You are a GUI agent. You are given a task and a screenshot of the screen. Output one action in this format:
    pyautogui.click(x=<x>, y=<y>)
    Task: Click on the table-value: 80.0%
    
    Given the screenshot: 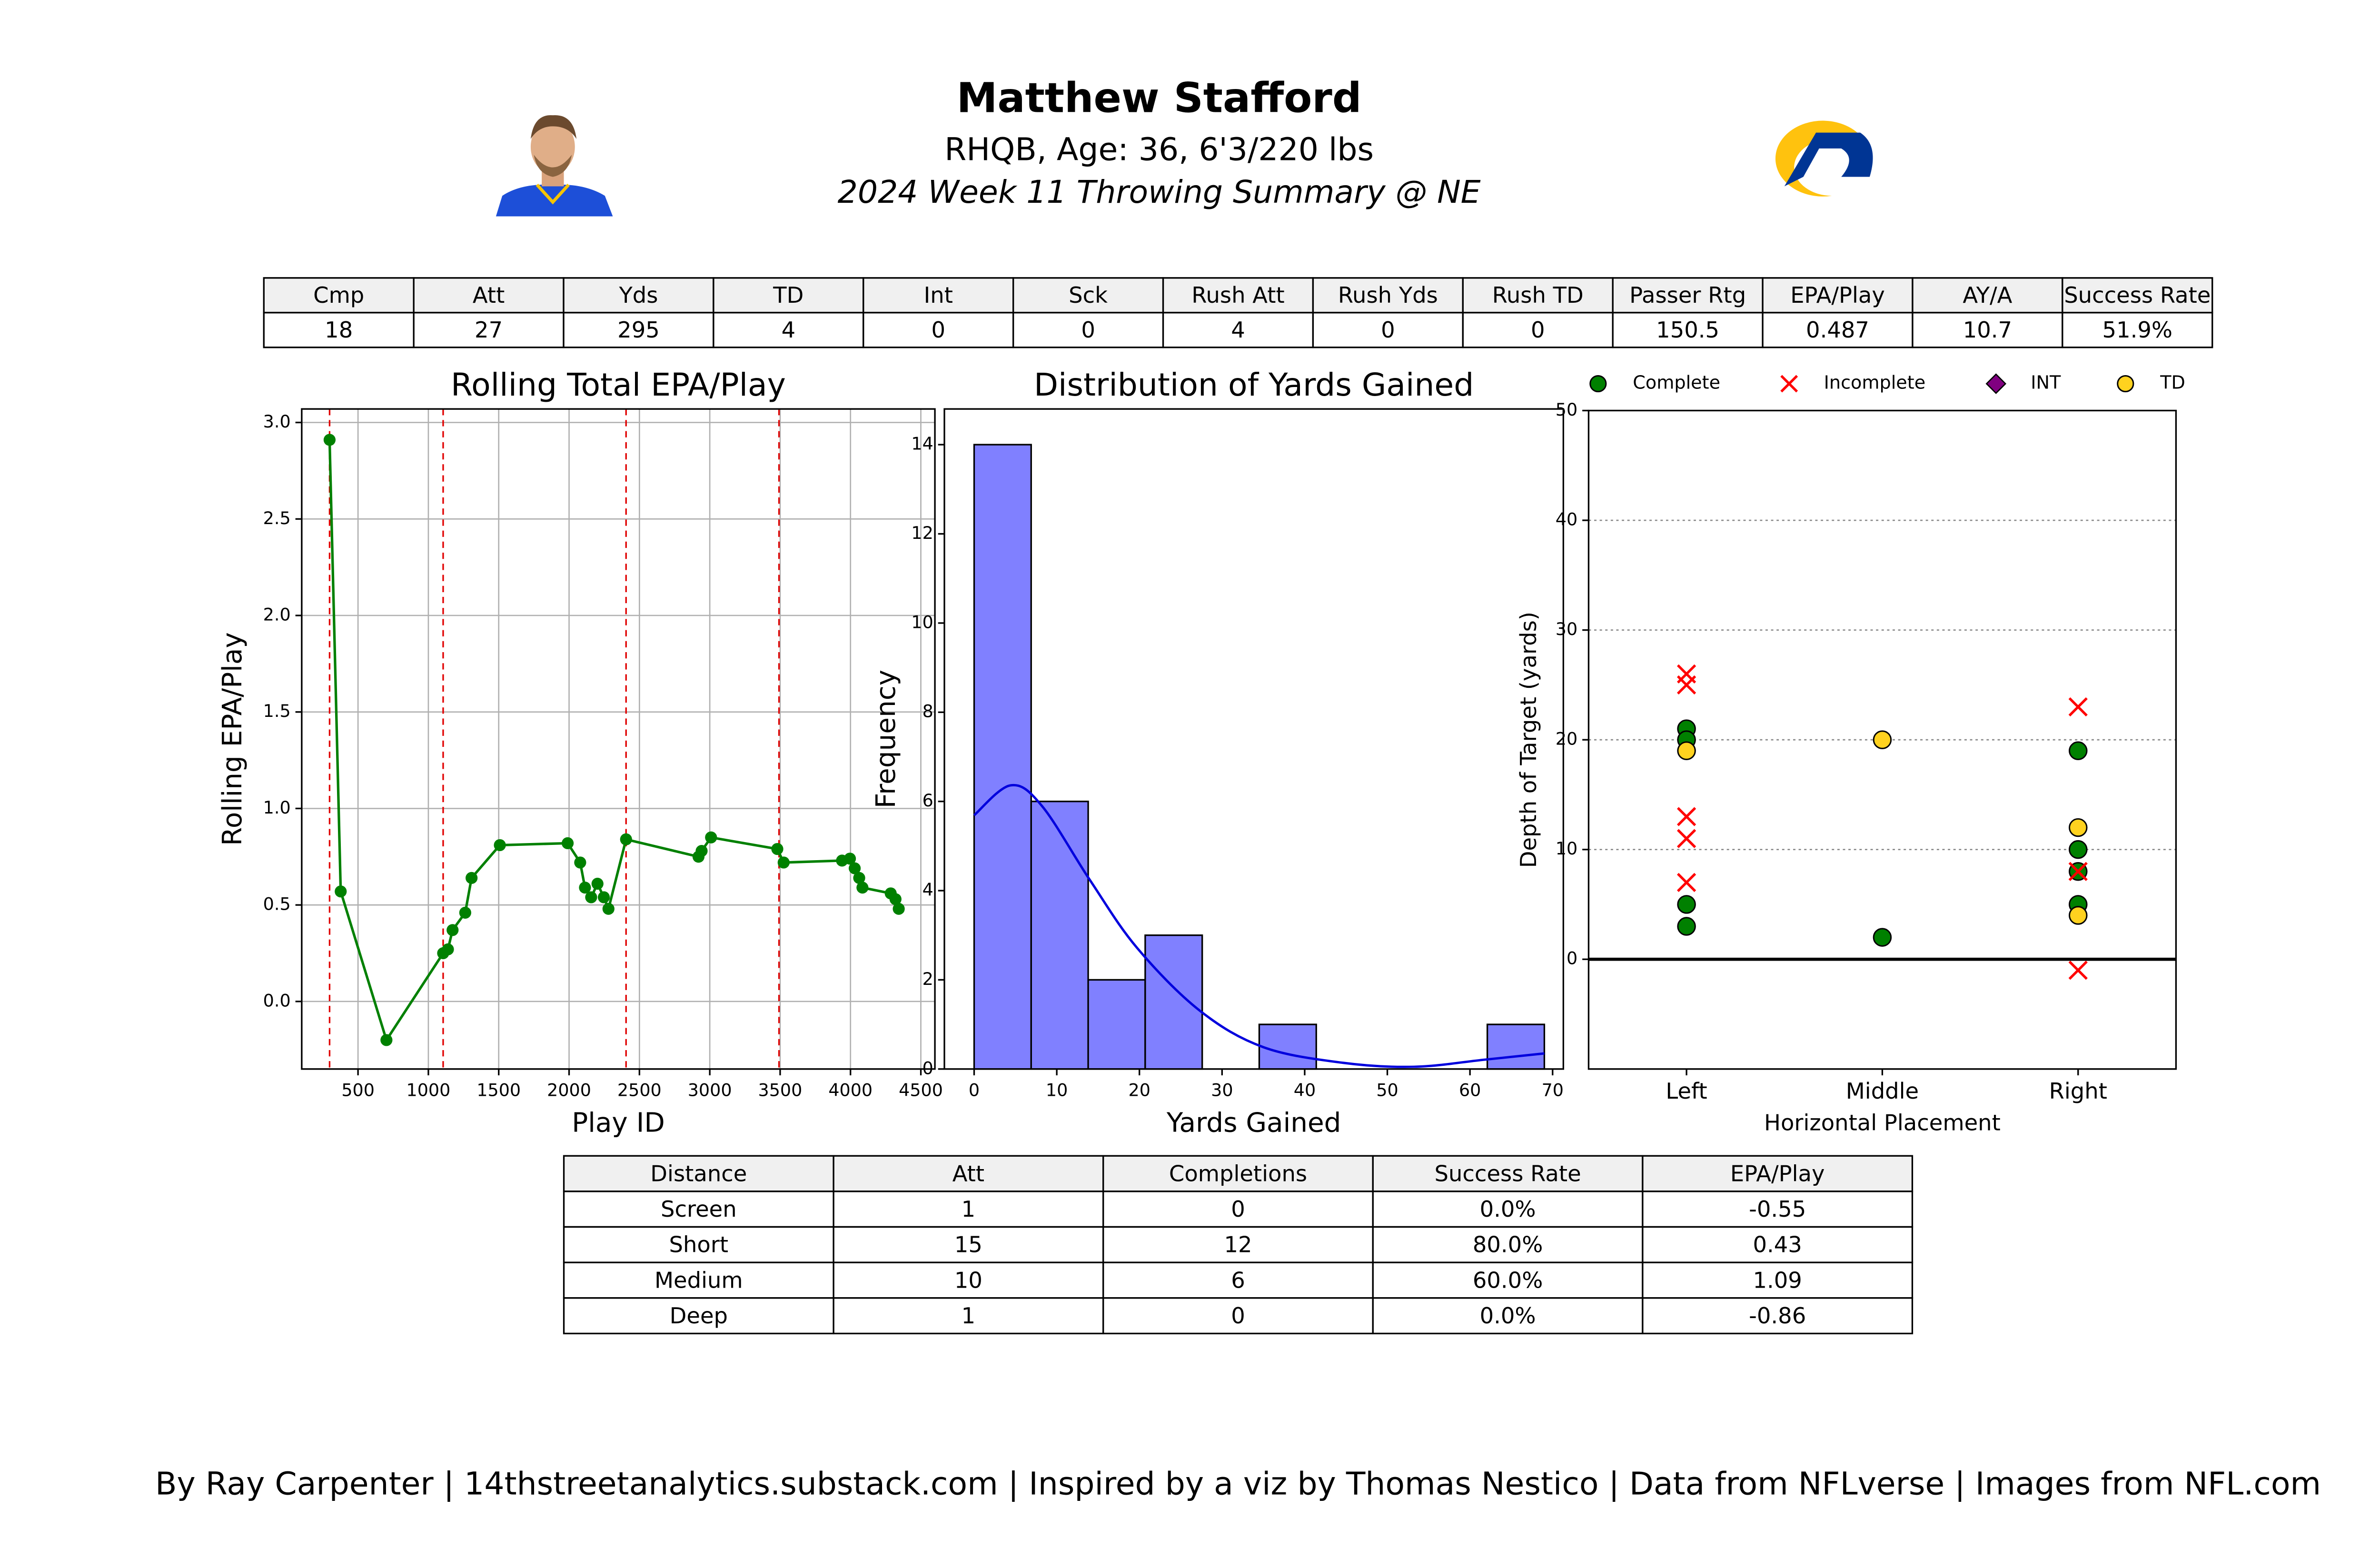 What is the action you would take?
    pyautogui.click(x=1508, y=1245)
    